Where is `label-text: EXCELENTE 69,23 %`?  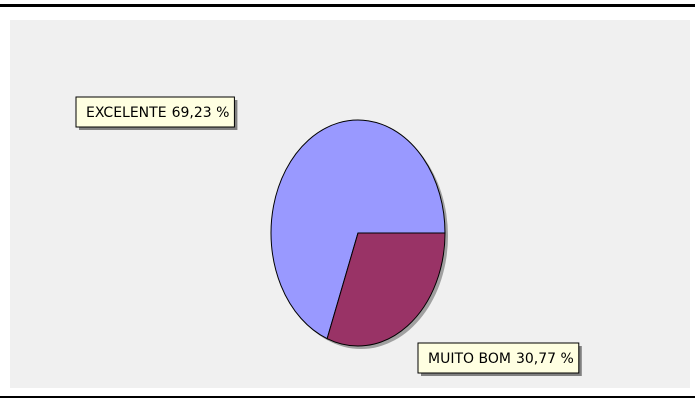
label-text: EXCELENTE 69,23 % is located at coordinates (157, 113).